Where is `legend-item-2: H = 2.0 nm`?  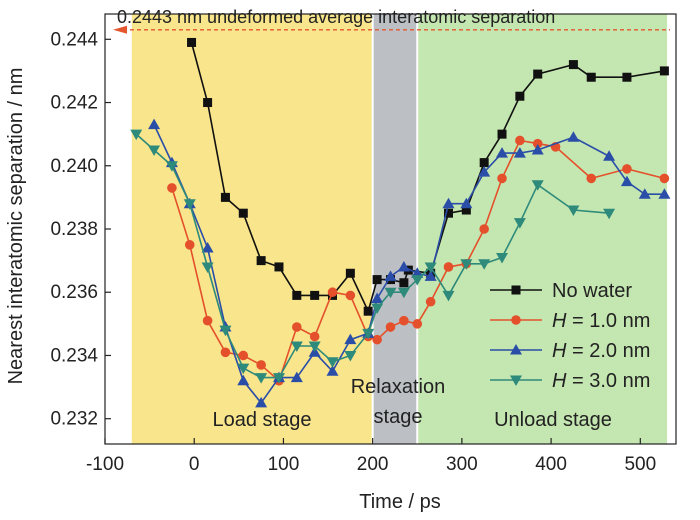 legend-item-2: H = 2.0 nm is located at coordinates (570, 351).